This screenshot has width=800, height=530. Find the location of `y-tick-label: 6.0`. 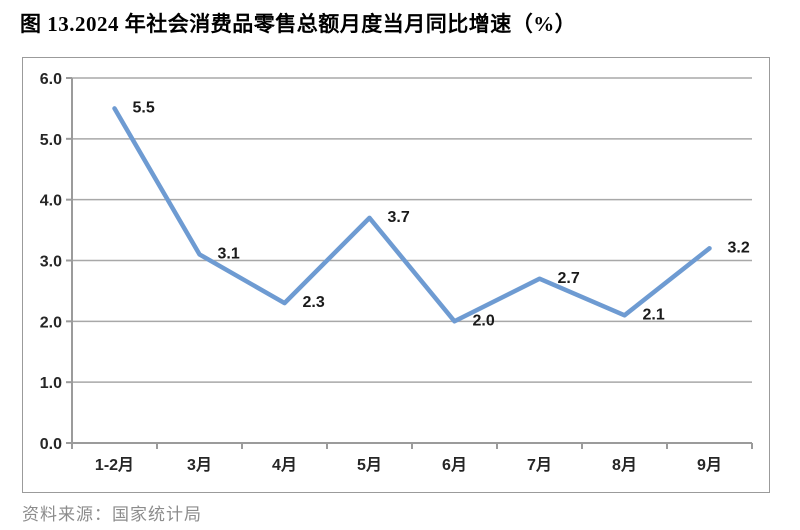

y-tick-label: 6.0 is located at coordinates (51, 79).